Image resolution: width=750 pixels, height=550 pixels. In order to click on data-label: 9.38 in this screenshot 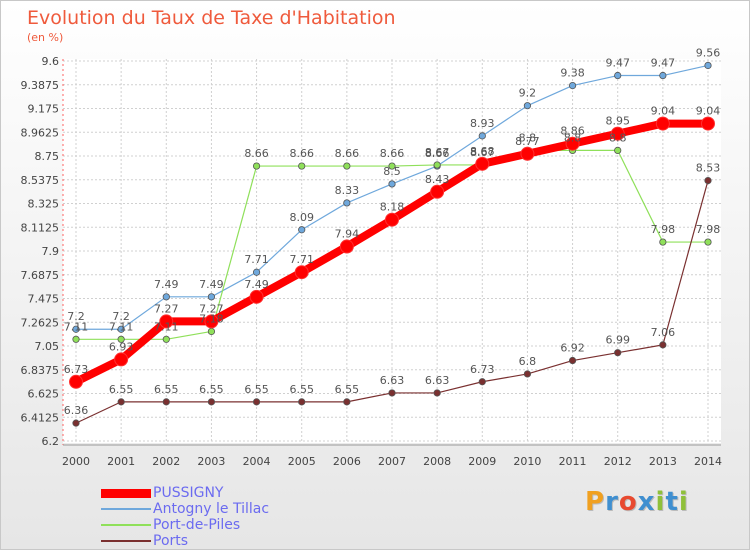, I will do `click(572, 73)`.